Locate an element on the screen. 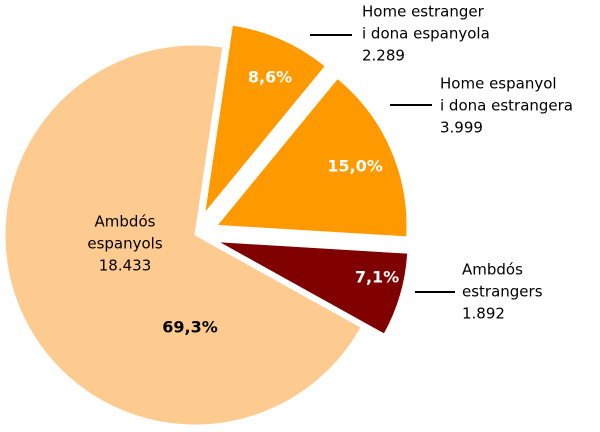  slice-name: espanyols is located at coordinates (124, 244).